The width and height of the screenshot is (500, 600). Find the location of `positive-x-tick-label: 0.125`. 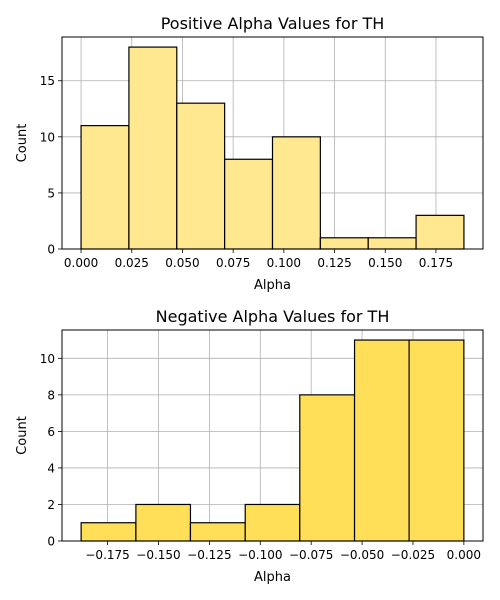

positive-x-tick-label: 0.125 is located at coordinates (334, 263).